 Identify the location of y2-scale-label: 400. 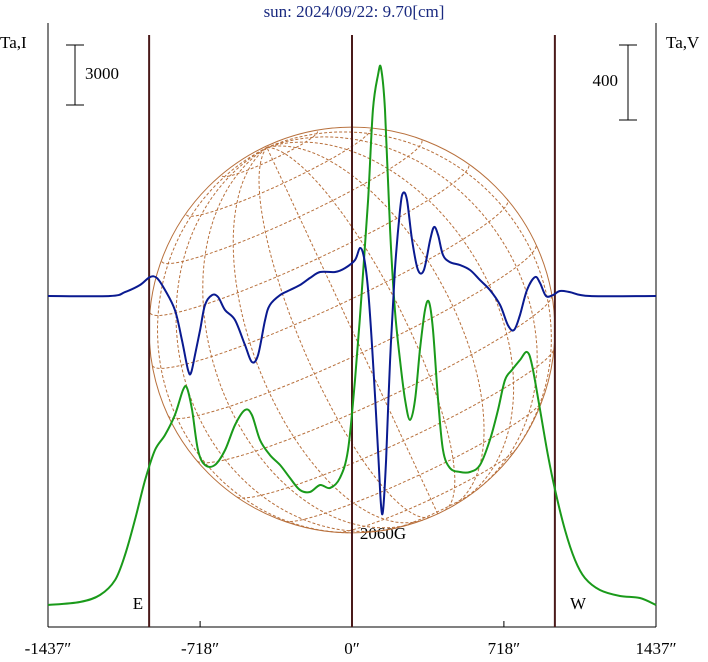
(606, 80).